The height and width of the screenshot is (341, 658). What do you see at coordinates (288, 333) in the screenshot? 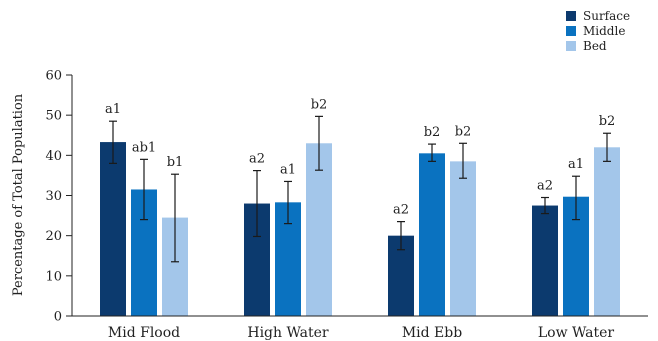
I see `x-tick-label: High Water` at bounding box center [288, 333].